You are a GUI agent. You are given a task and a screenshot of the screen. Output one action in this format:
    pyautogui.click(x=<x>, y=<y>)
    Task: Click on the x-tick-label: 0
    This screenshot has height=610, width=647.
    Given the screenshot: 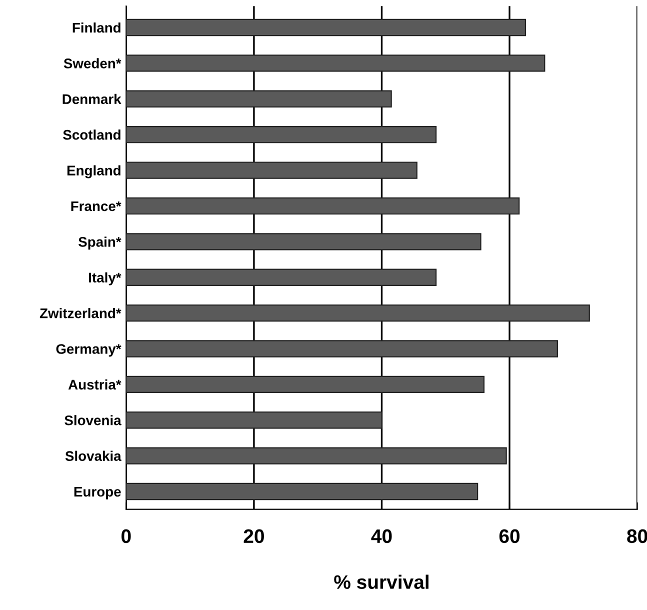 What is the action you would take?
    pyautogui.click(x=126, y=536)
    